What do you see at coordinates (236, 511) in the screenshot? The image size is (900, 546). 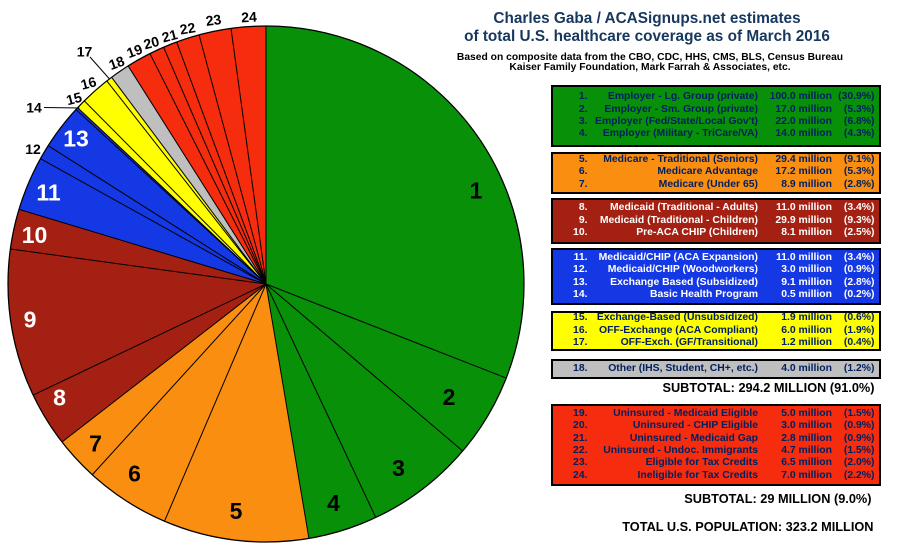 I see `svg-text: 5` at bounding box center [236, 511].